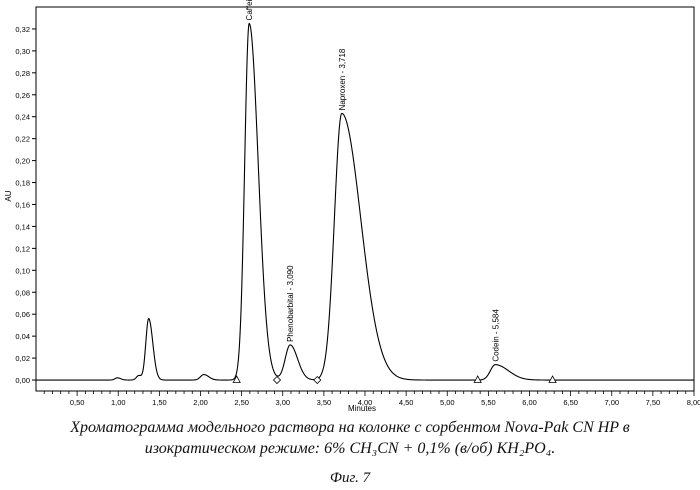 This screenshot has height=490, width=700. What do you see at coordinates (22, 380) in the screenshot?
I see `y-tick-label: 0,00` at bounding box center [22, 380].